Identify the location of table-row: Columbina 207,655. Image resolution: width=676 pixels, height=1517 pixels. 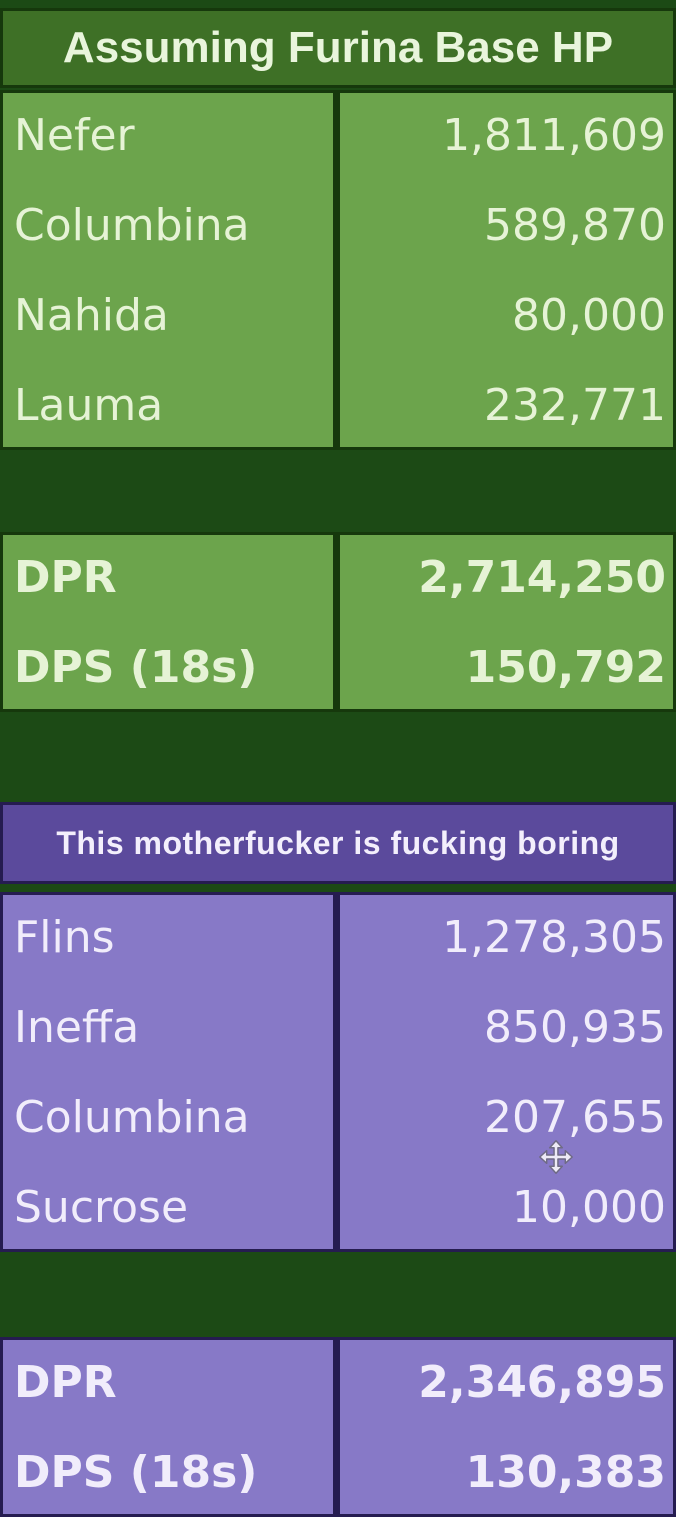
(338, 1117).